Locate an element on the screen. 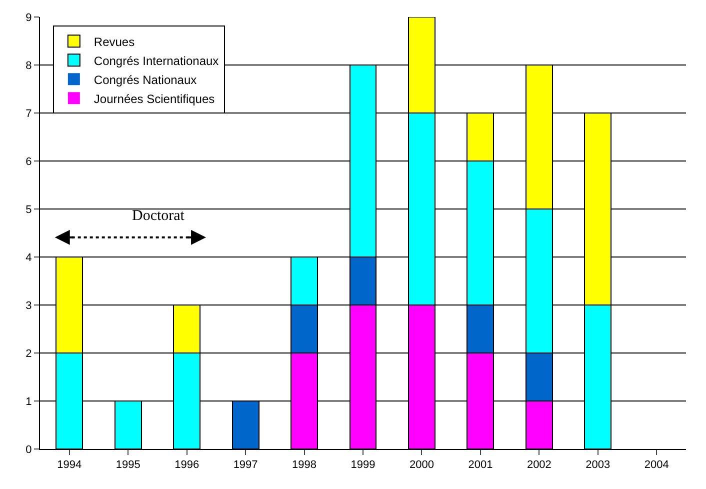 This screenshot has height=489, width=706. x-tick-label: 2004 is located at coordinates (656, 465).